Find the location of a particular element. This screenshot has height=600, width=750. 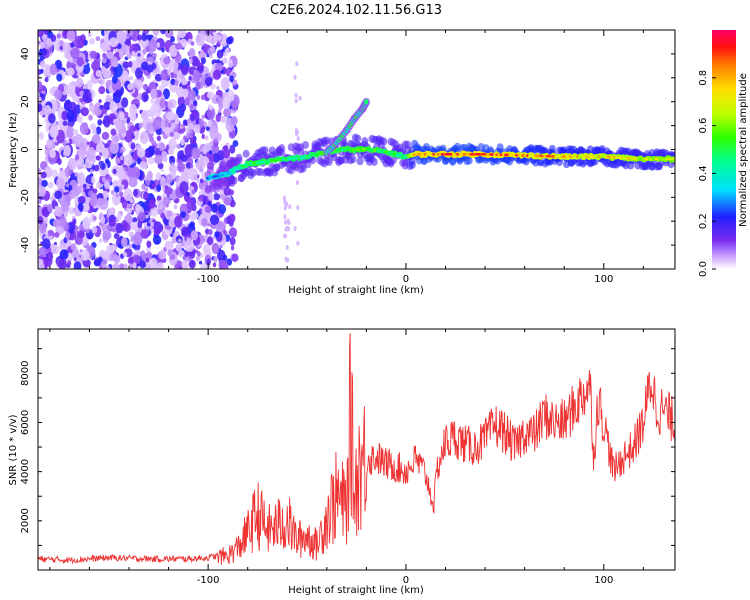

spectrogram-xtick-label: 100 is located at coordinates (603, 279).